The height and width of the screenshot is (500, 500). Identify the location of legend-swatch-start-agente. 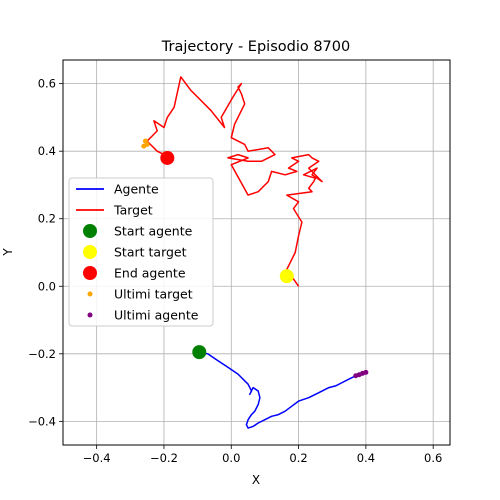
(90, 231).